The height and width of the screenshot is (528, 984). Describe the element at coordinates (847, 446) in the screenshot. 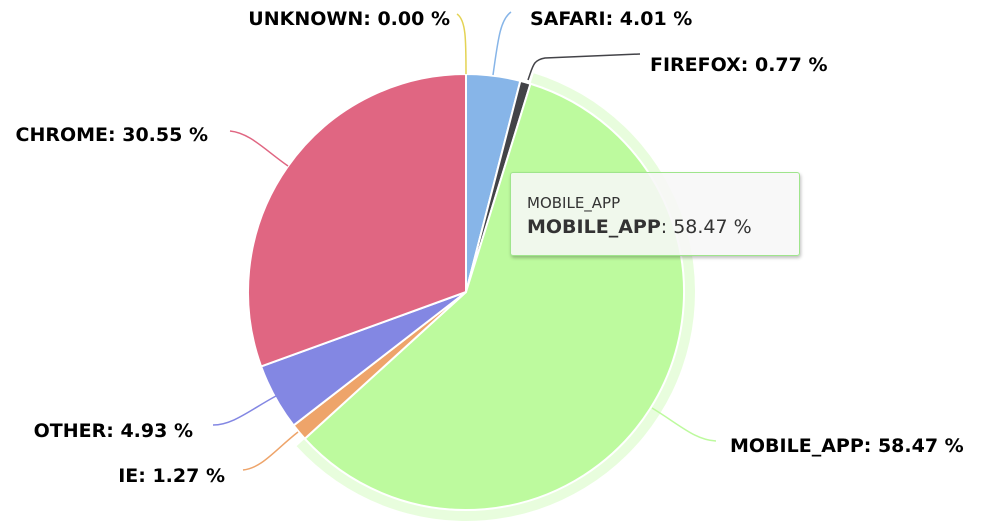

I see `data-label-mobile-app: MOBILE_APP: 58.47 %` at that location.